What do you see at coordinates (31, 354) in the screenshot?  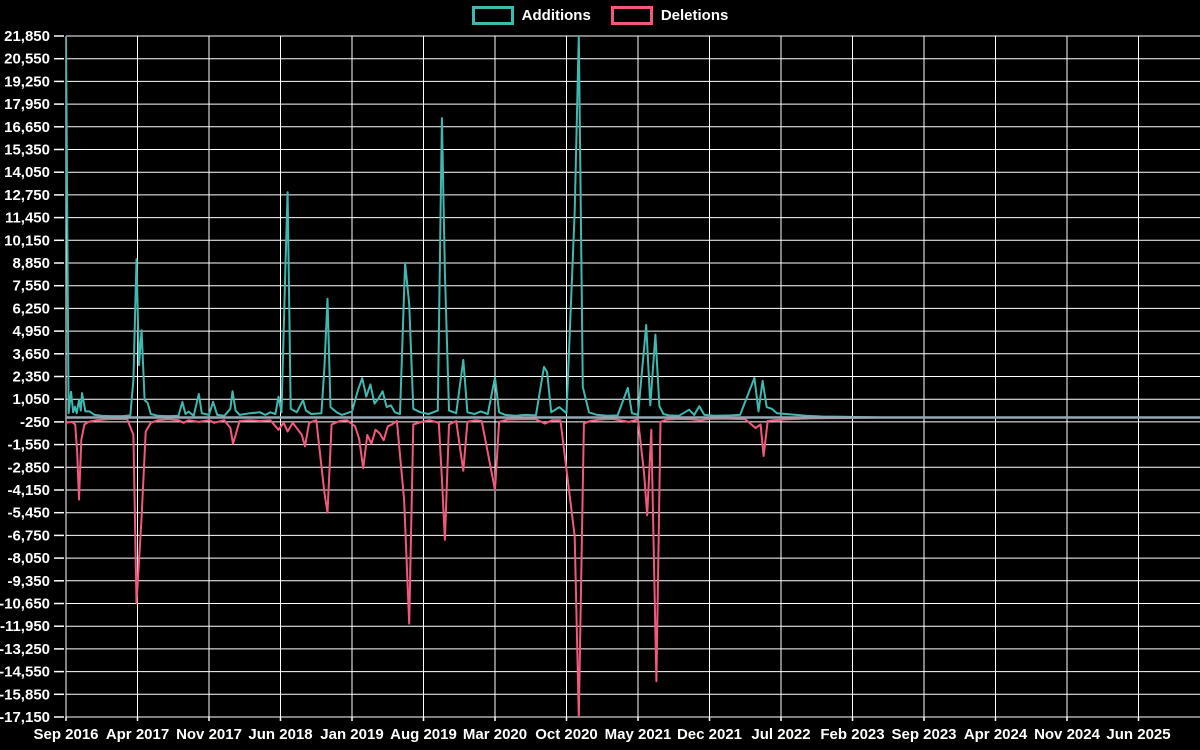 I see `y-tick-label: 3,650` at bounding box center [31, 354].